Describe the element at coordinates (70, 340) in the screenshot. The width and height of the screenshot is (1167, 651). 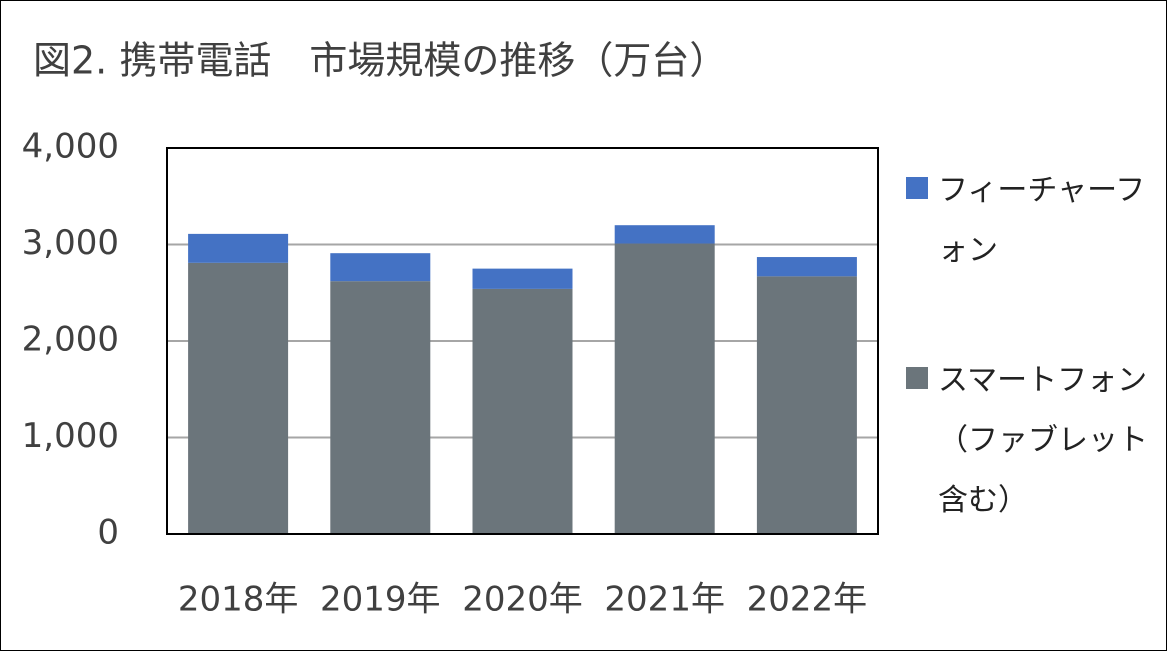
I see `y-tick-label: 2,000` at that location.